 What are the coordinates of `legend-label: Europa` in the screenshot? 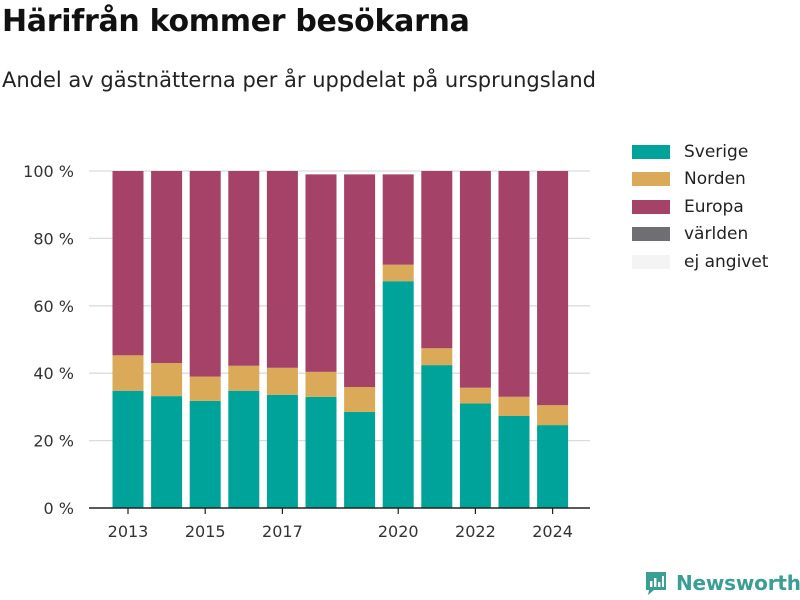 It's located at (714, 206).